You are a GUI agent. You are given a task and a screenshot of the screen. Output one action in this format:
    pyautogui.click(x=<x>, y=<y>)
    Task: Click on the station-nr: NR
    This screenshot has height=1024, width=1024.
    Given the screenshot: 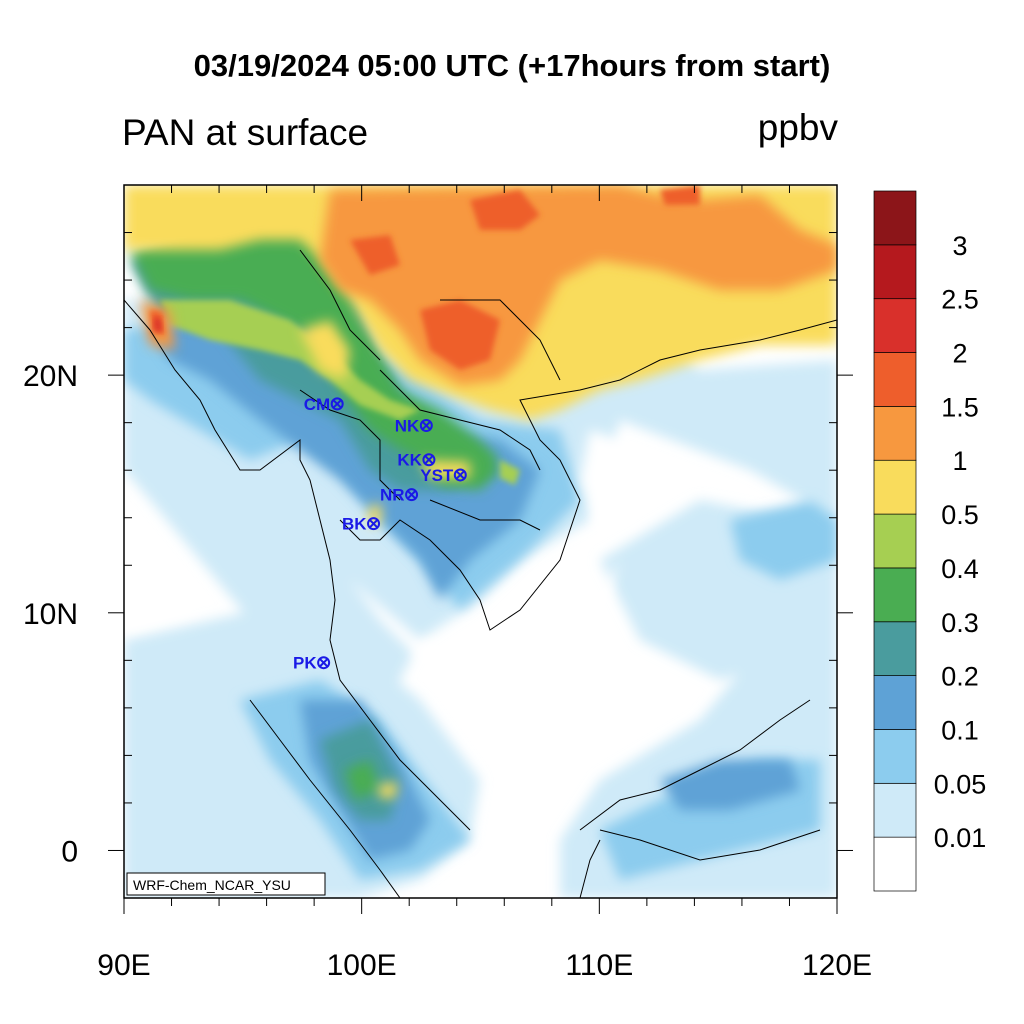 What is the action you would take?
    pyautogui.click(x=399, y=495)
    